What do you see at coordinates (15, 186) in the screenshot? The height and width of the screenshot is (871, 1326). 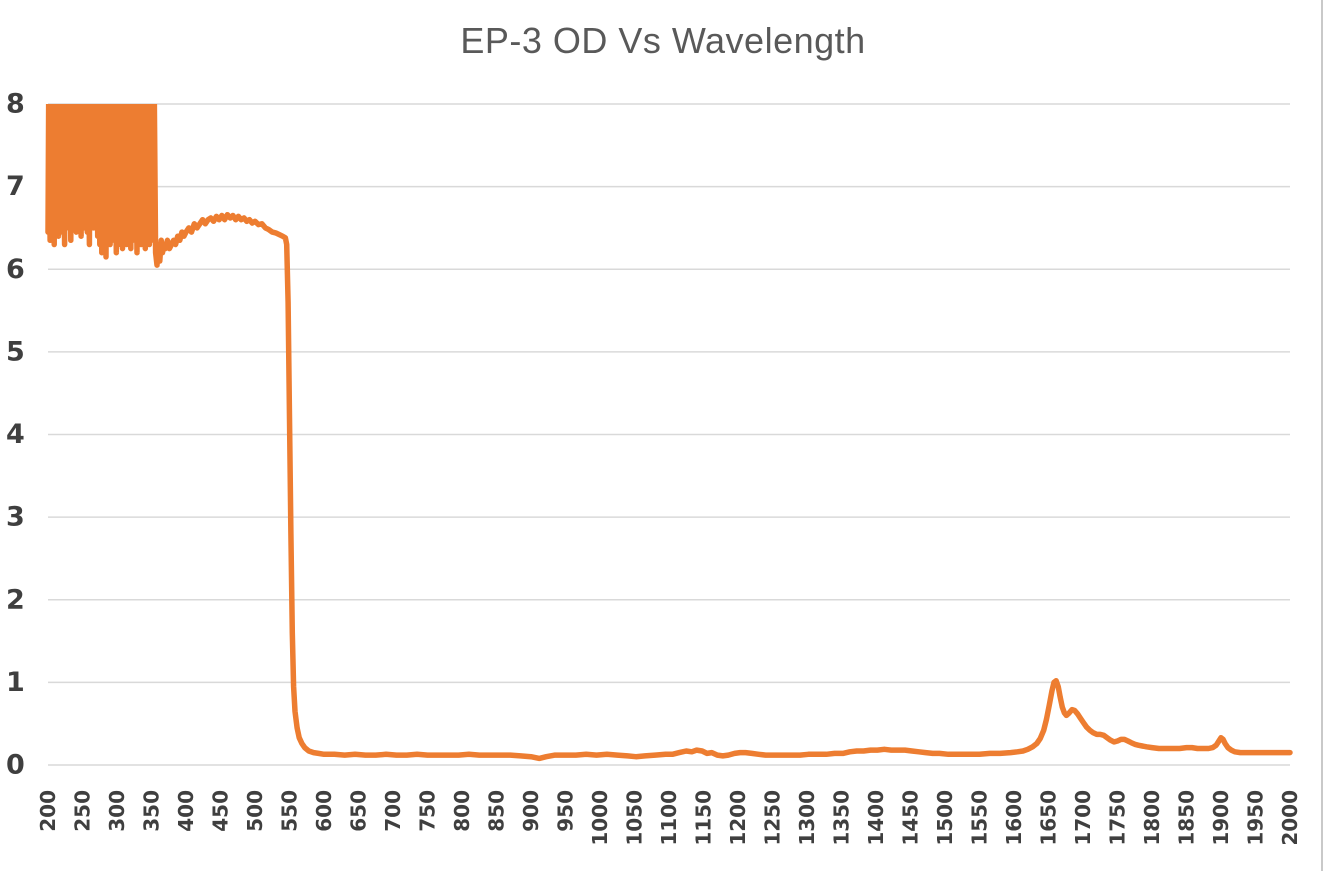 I see `y-tick-label: 7` at bounding box center [15, 186].